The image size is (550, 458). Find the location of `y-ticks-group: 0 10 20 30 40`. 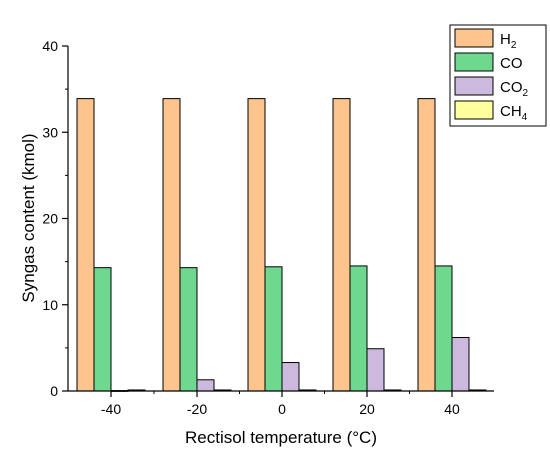

y-ticks-group: 0 10 20 30 40 is located at coordinates (55, 218).